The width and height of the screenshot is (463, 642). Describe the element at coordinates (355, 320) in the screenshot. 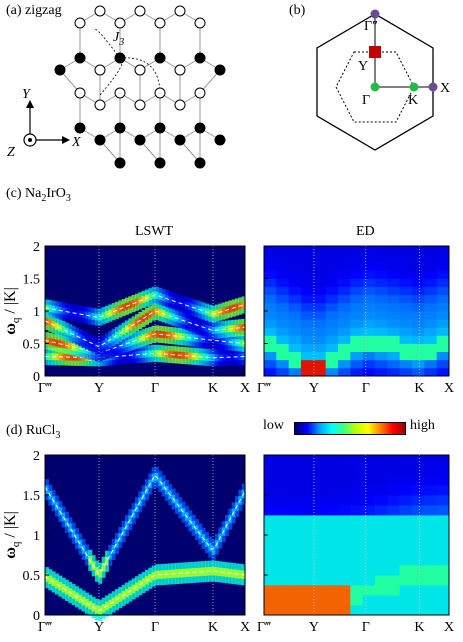

I see `na-ed-plot: Γ‴ Y Γ K X` at that location.